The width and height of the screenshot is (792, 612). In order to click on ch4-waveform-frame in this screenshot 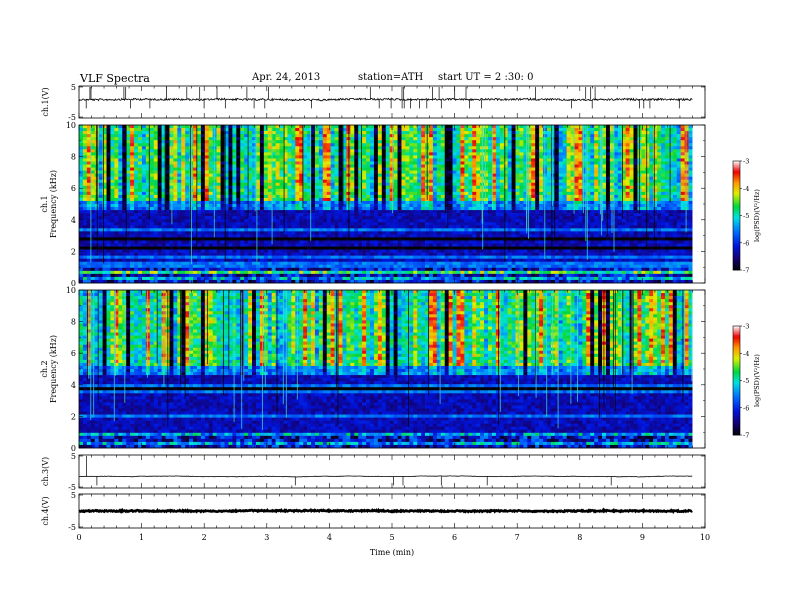, I will do `click(392, 511)`.